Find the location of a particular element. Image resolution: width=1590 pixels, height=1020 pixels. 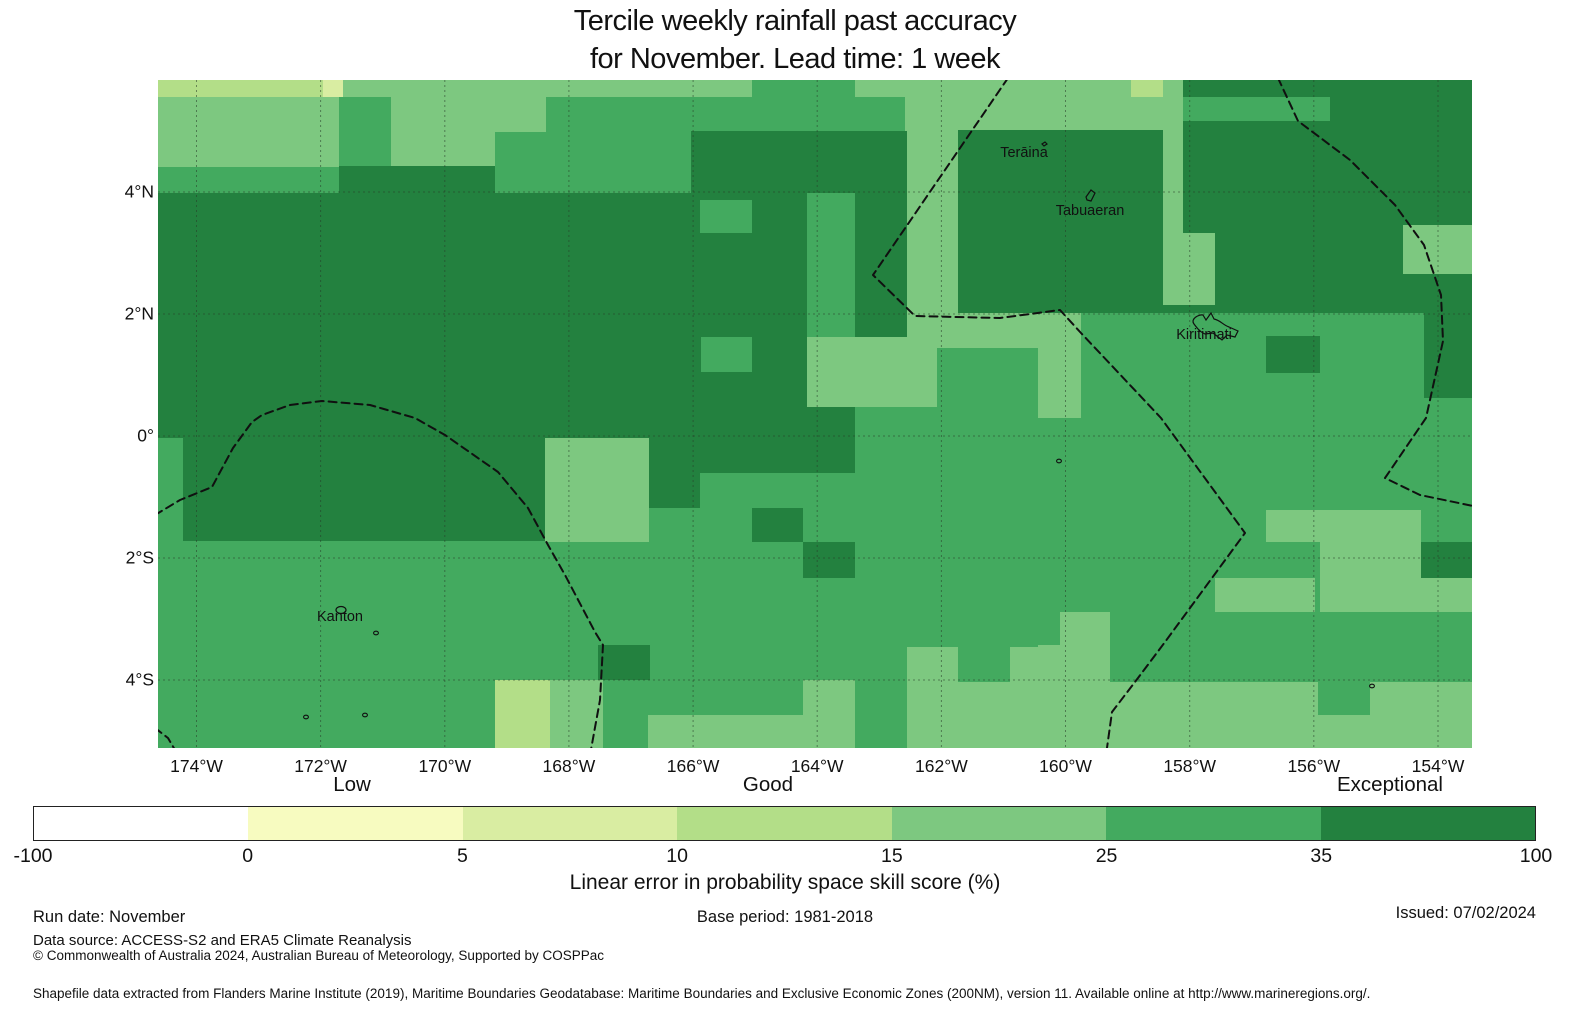

island-label: Kanton is located at coordinates (340, 617).